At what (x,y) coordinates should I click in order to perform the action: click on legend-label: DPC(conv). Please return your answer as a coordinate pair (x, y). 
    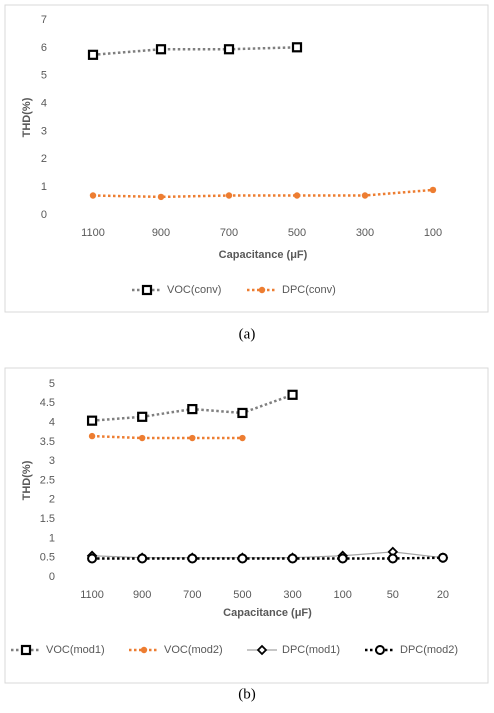
    Looking at the image, I should click on (309, 290).